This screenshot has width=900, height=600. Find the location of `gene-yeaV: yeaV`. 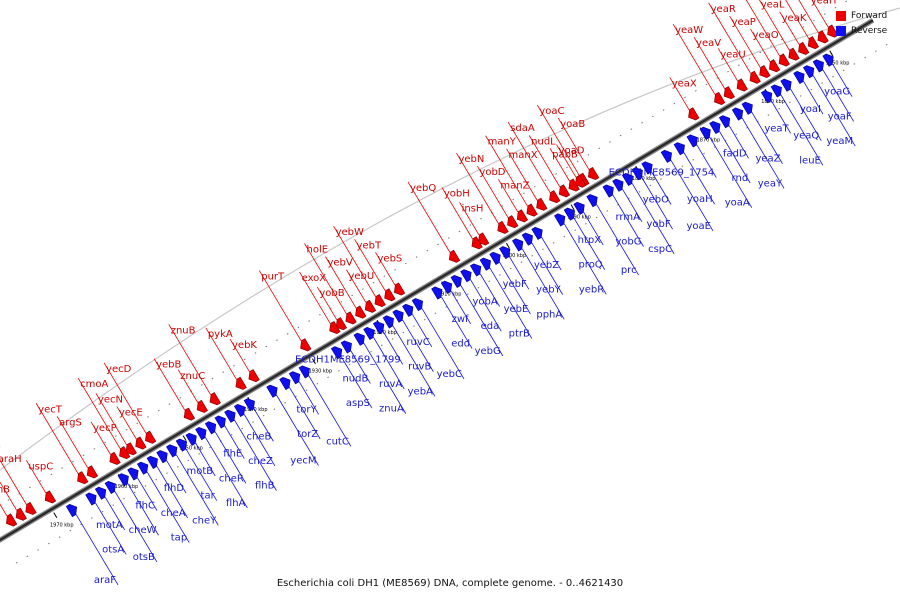

gene-yeaV: yeaV is located at coordinates (714, 68).